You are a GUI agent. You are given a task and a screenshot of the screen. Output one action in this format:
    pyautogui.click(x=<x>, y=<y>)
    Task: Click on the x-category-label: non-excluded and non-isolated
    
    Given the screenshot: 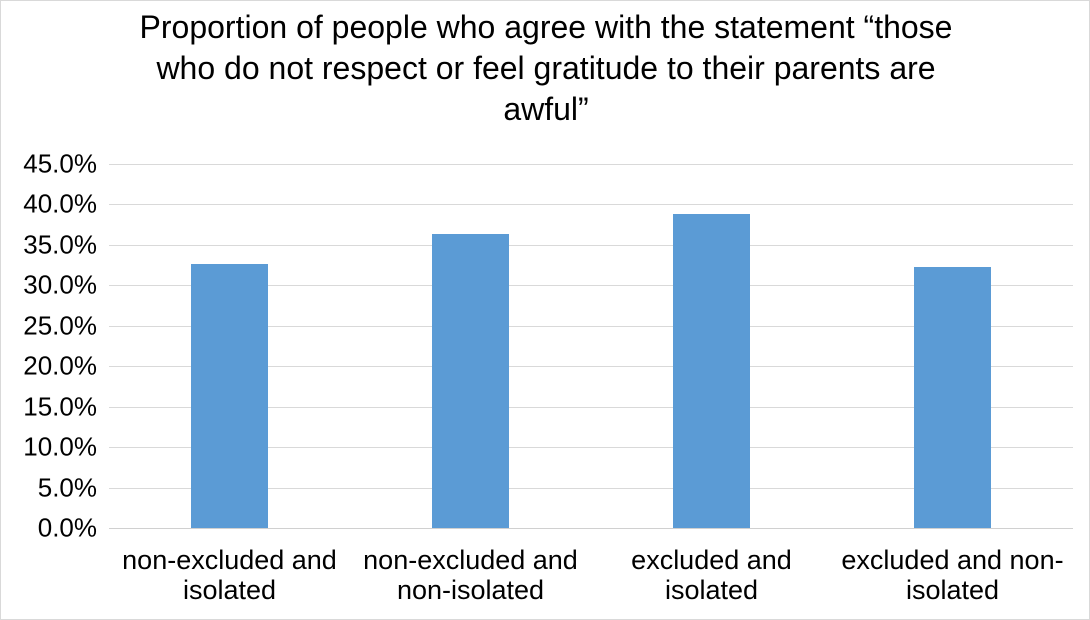 What is the action you would take?
    pyautogui.click(x=470, y=575)
    